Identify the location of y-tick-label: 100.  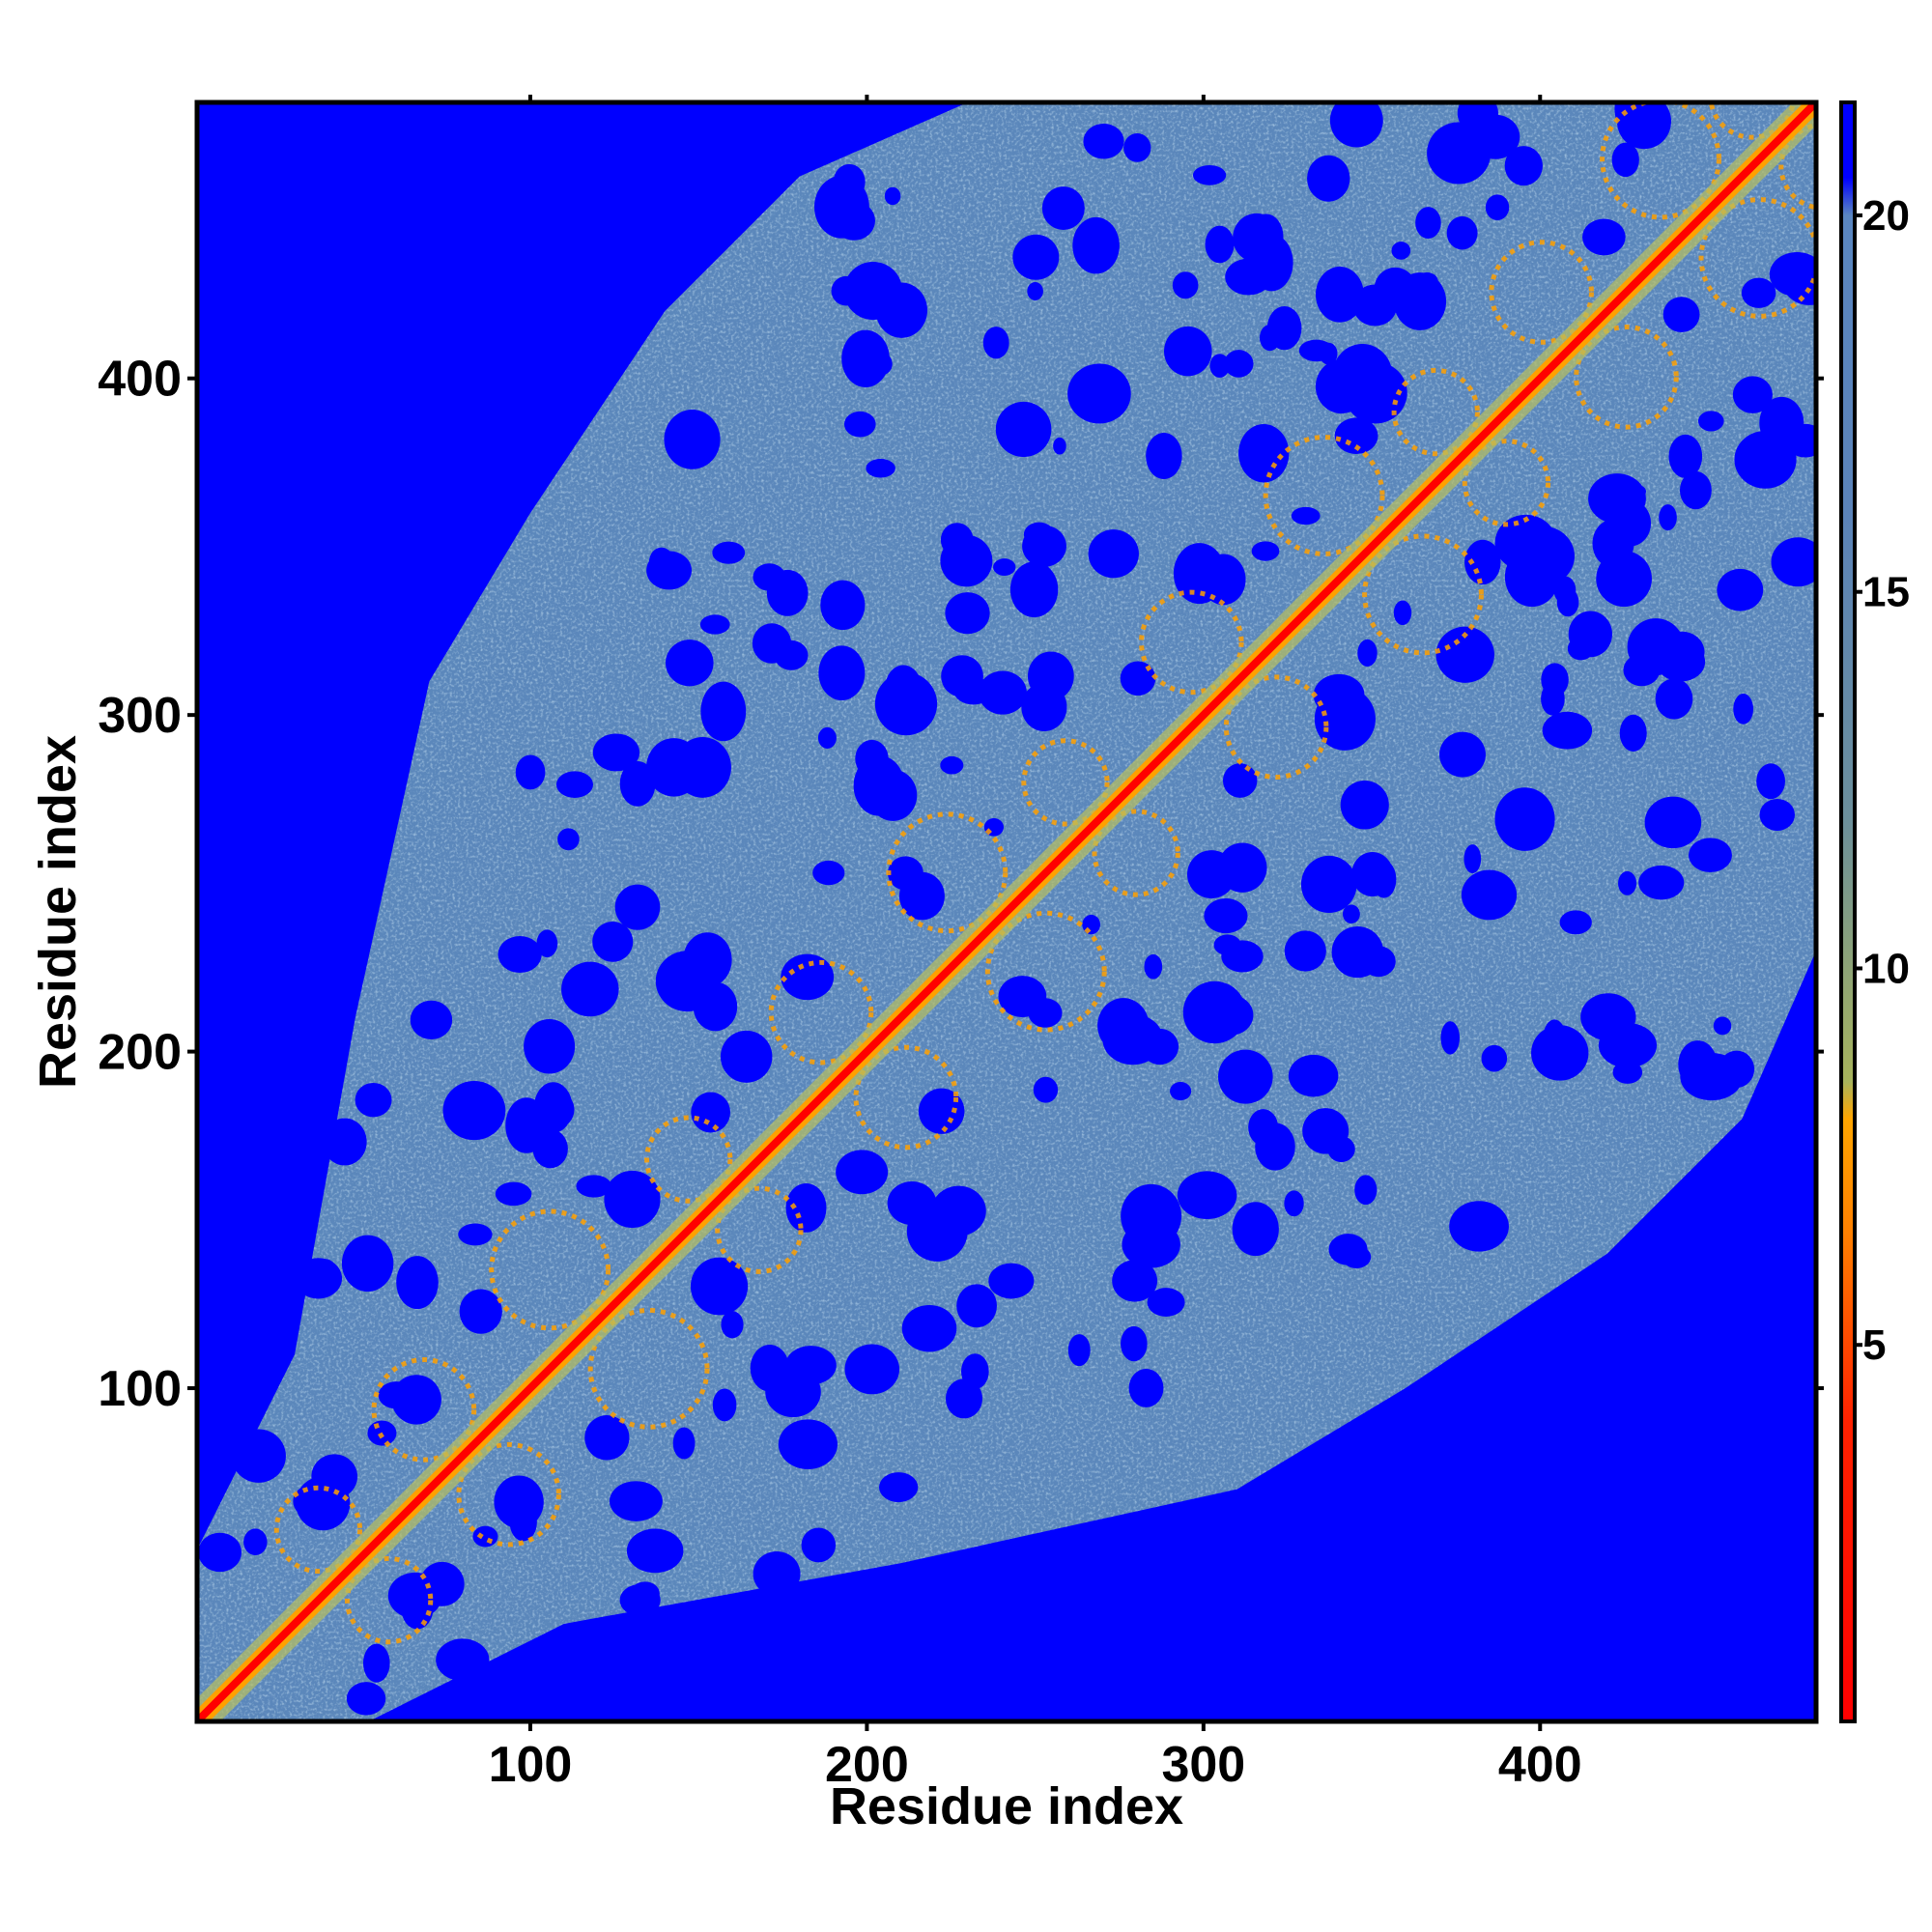
(140, 1389).